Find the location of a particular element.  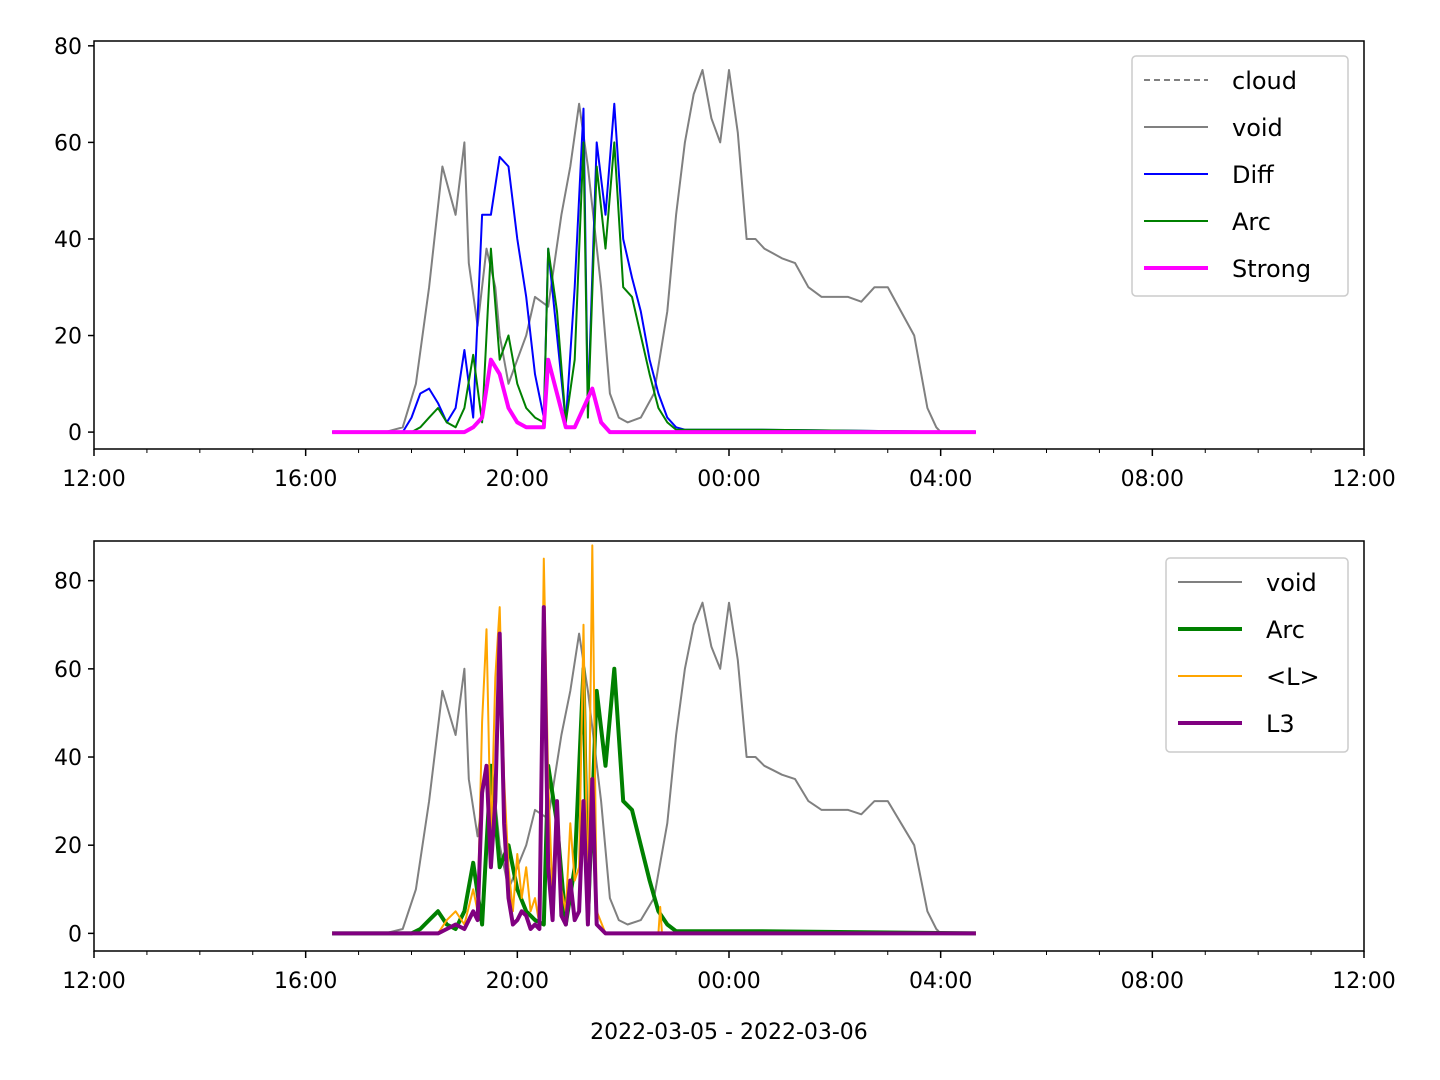

series-line-void is located at coordinates (667, 251).